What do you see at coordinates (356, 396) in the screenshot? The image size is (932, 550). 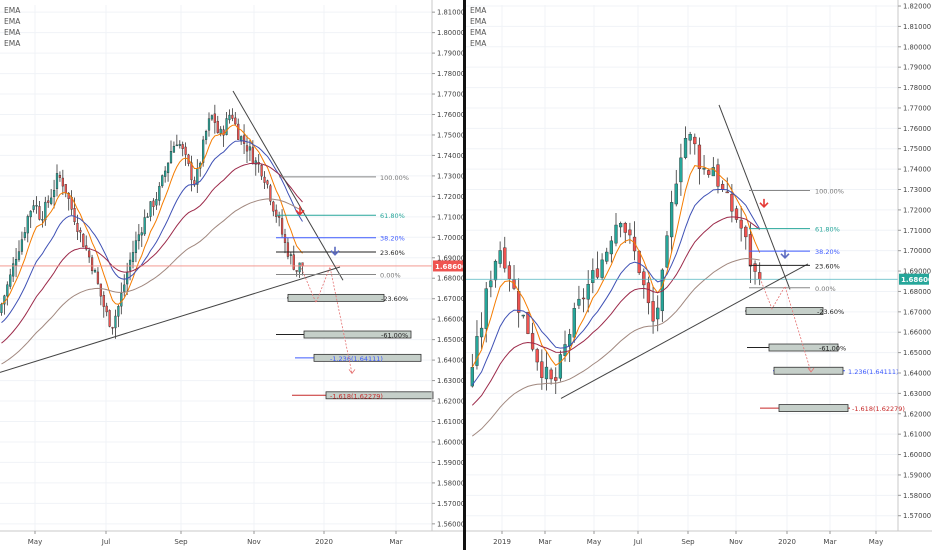 I see `fib-level-label: -1.618(1.62279)` at bounding box center [356, 396].